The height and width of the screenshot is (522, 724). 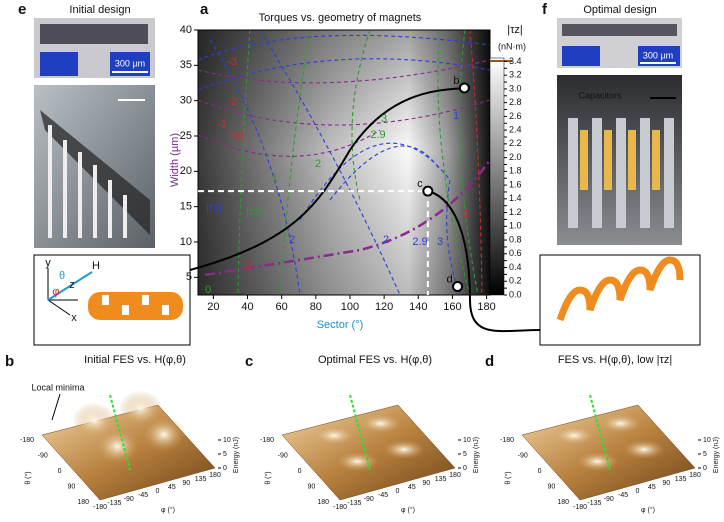 What do you see at coordinates (384, 119) in the screenshot?
I see `contour-label: 3` at bounding box center [384, 119].